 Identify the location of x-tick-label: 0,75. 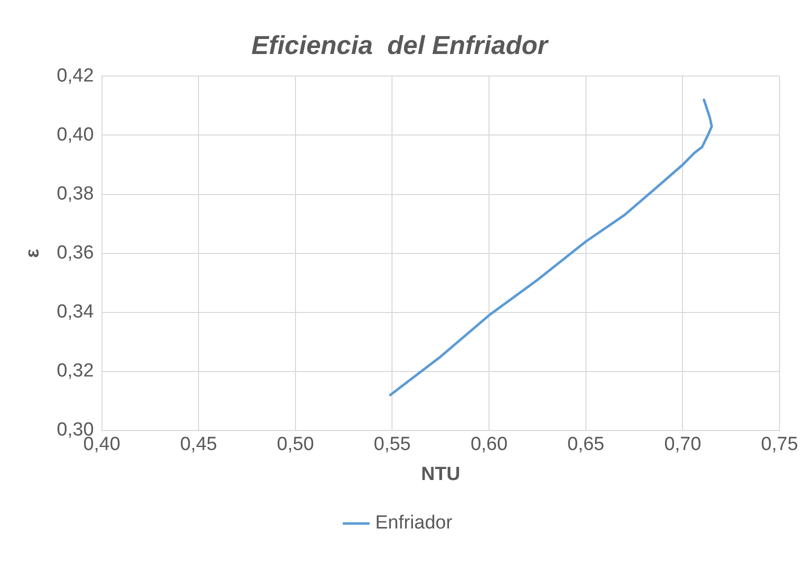
(779, 445).